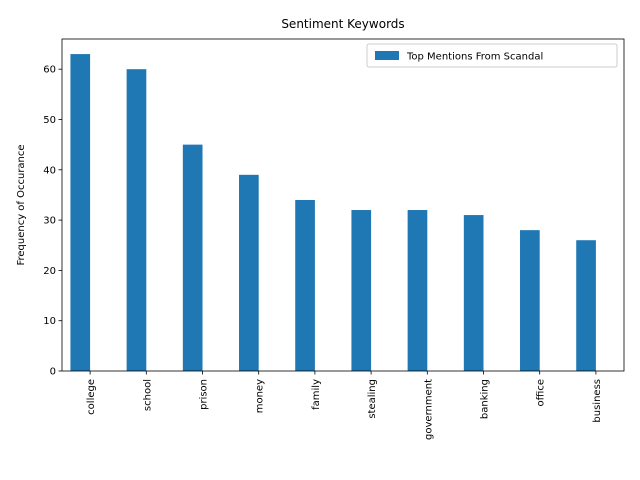 This screenshot has height=480, width=640. I want to click on bar-office, so click(530, 300).